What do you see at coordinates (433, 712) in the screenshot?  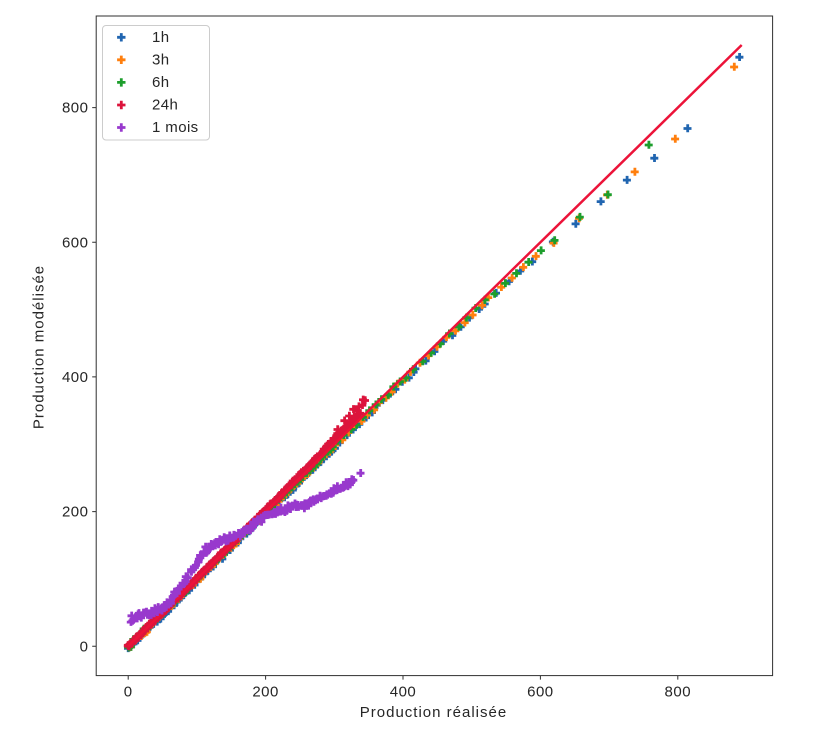 I see `svg-text: Production réalisée` at bounding box center [433, 712].